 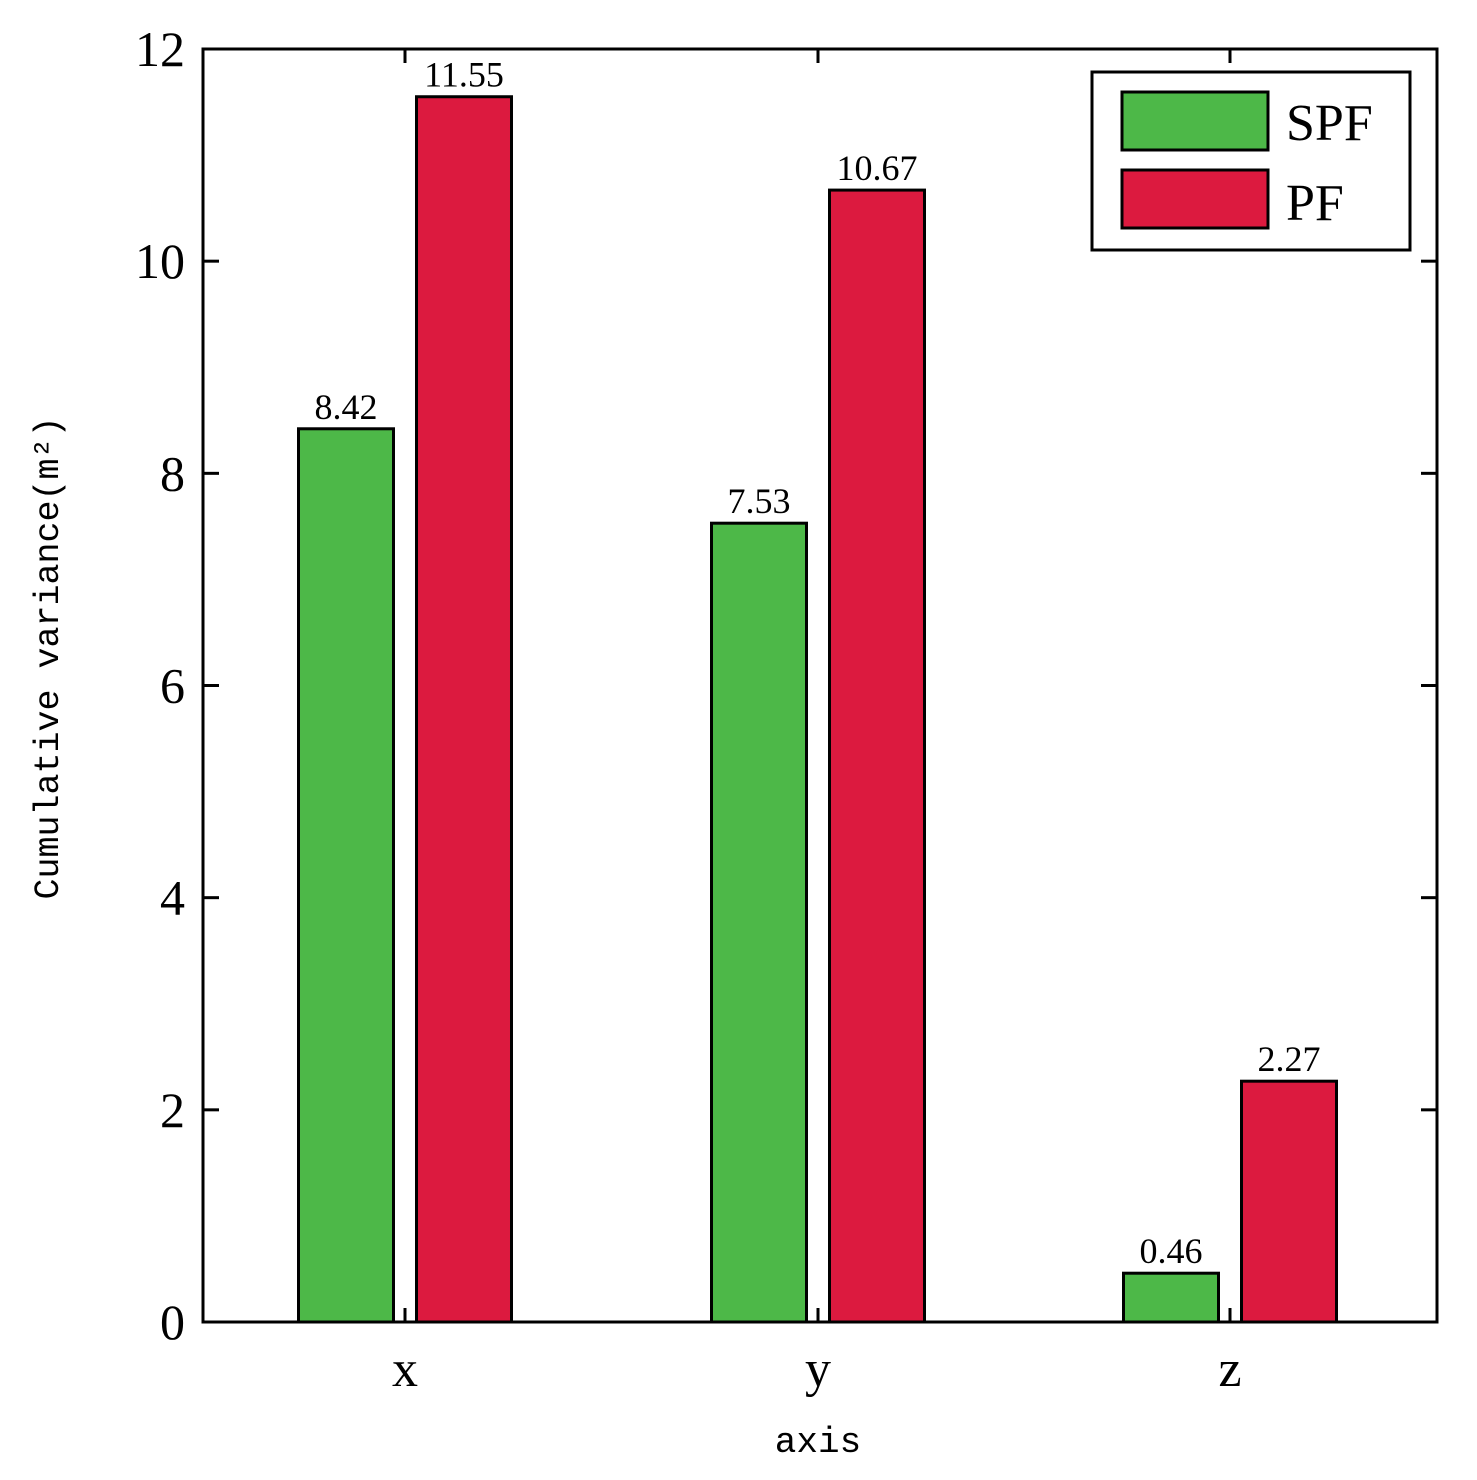 What do you see at coordinates (1171, 1251) in the screenshot?
I see `data-label-spf-z: 0.46` at bounding box center [1171, 1251].